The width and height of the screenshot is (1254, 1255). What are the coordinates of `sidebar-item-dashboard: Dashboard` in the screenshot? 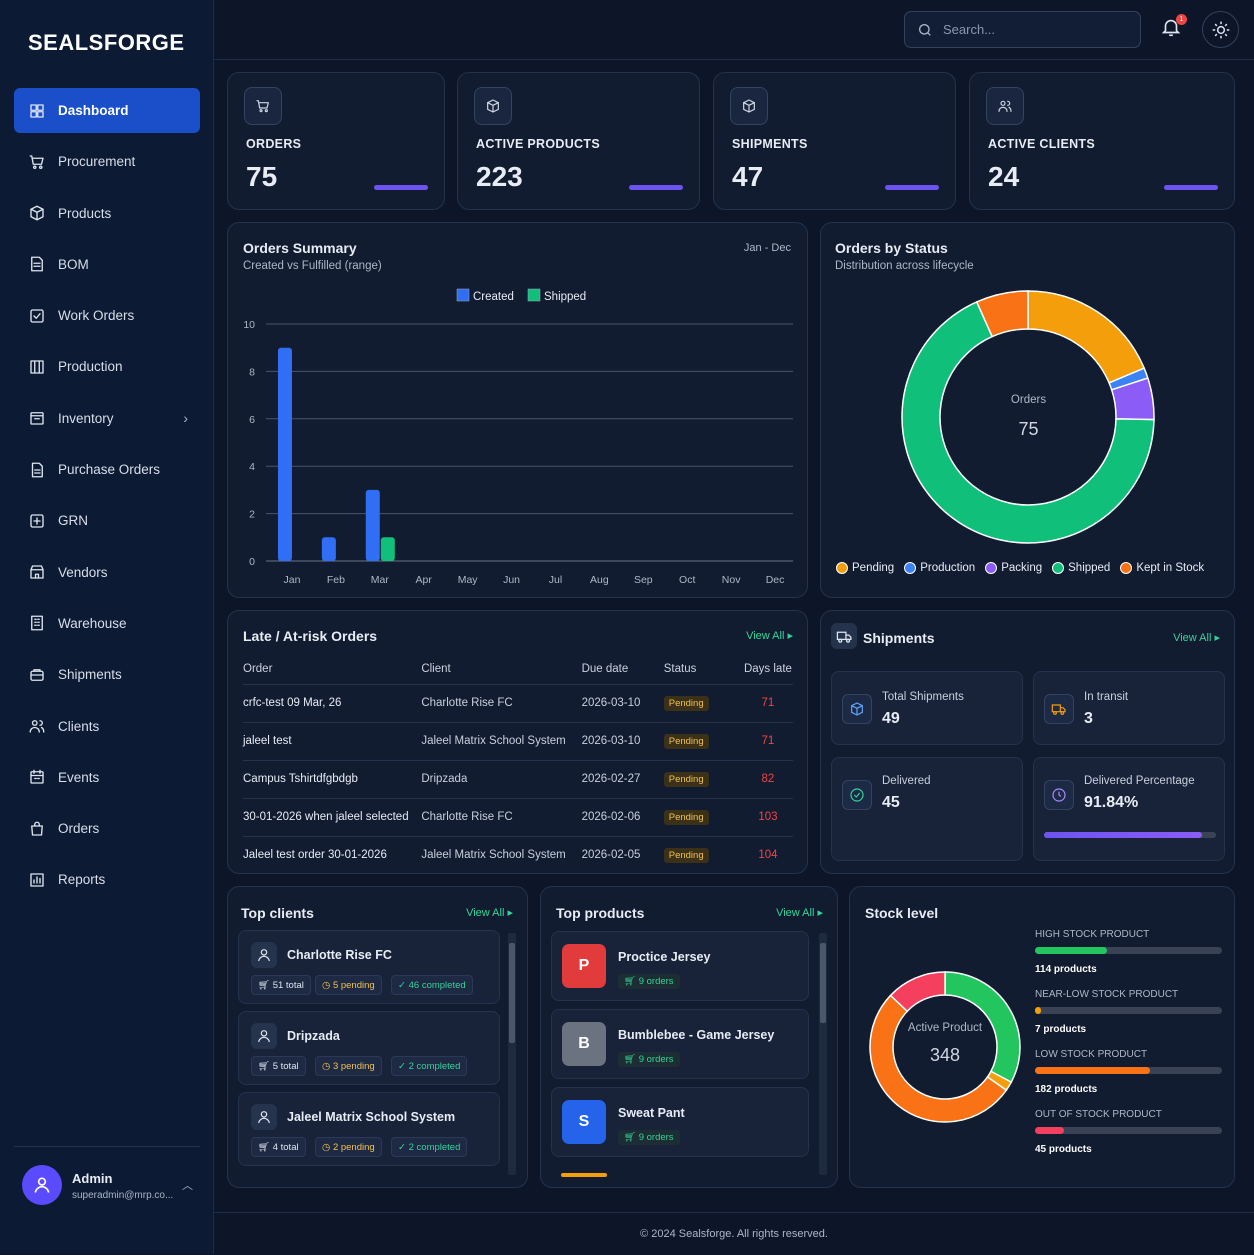 It's located at (107, 110).